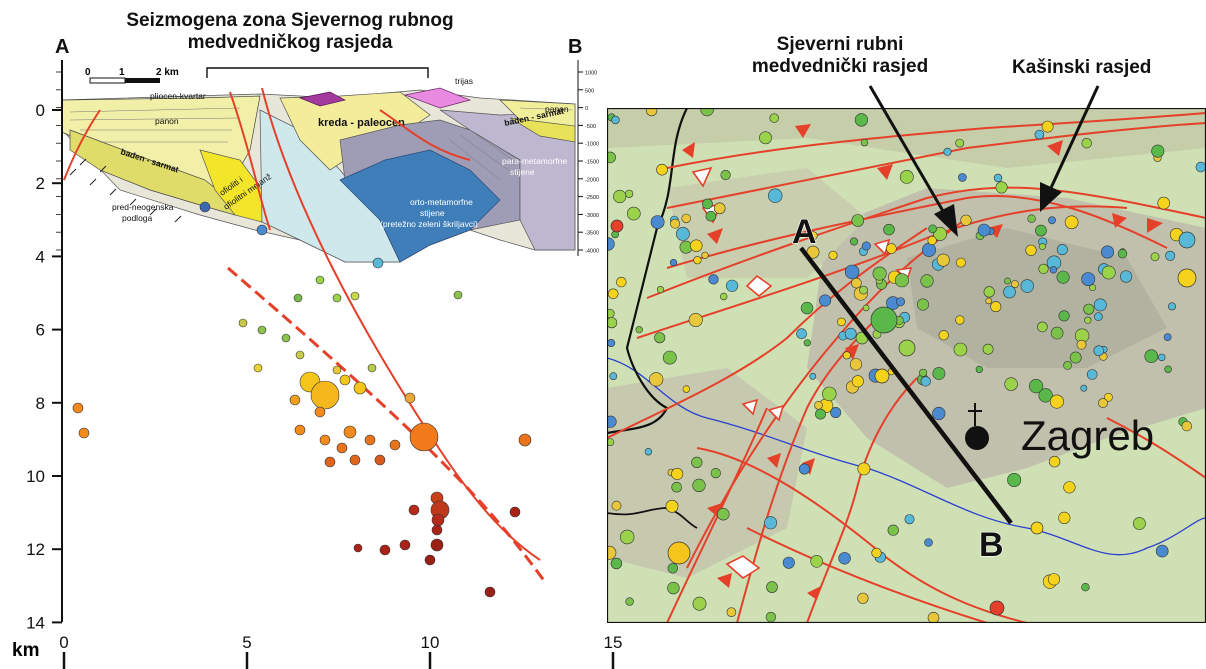 The image size is (1206, 669). Describe the element at coordinates (840, 67) in the screenshot. I see `fault-label-1-line2: medvednički rasjed` at that location.